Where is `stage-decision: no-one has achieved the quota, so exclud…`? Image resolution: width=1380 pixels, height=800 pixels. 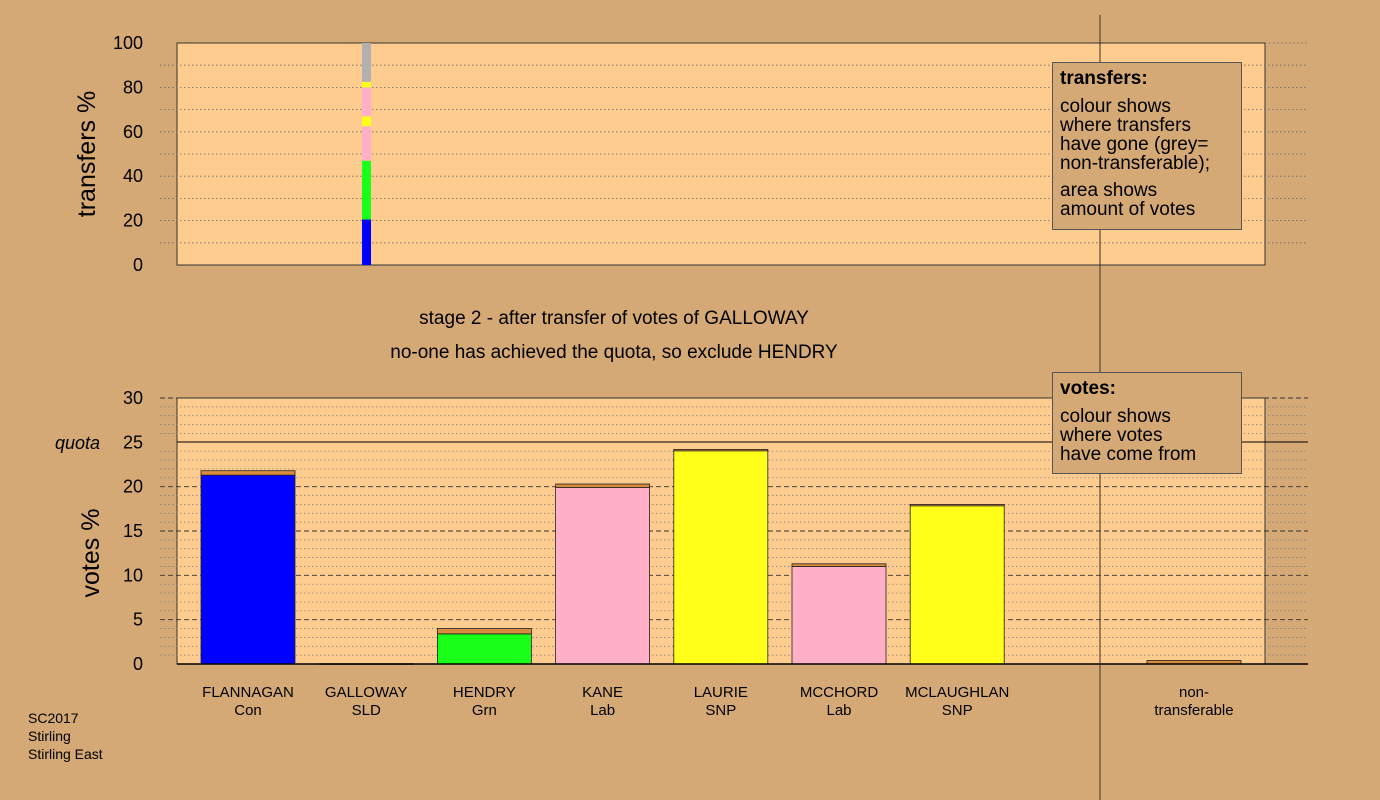
stage-decision: no-one has achieved the quota, so exclud… is located at coordinates (614, 352).